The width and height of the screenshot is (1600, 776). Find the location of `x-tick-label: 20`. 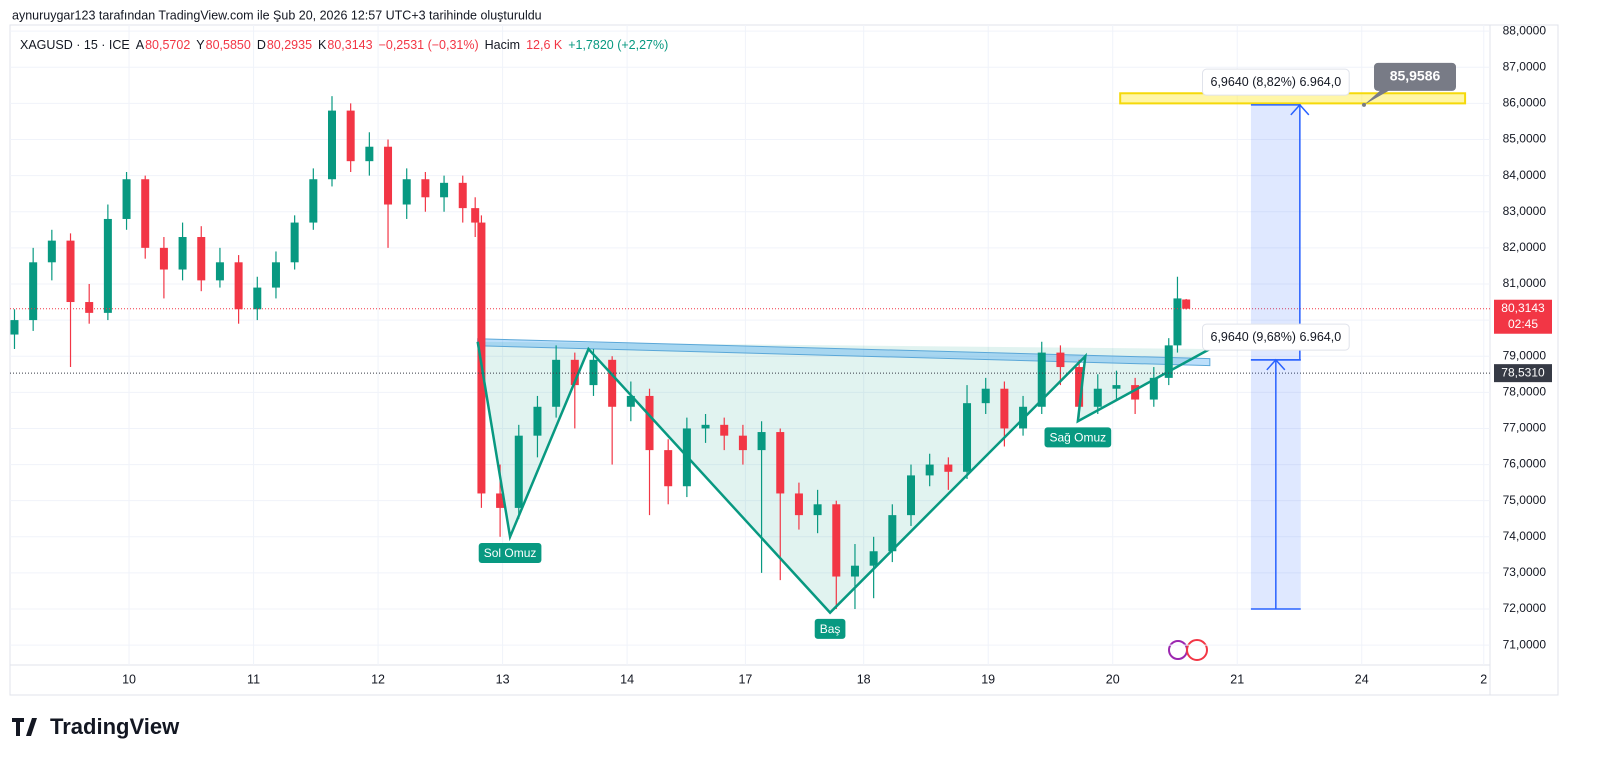

x-tick-label: 20 is located at coordinates (1113, 679).